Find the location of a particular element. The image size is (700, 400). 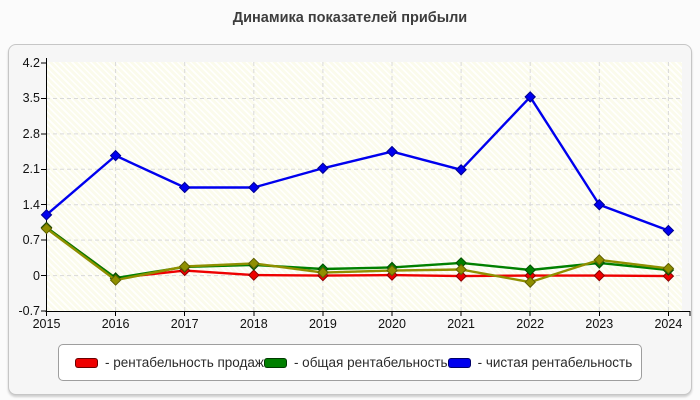

x-axis-tick-label: 2021 is located at coordinates (461, 324).